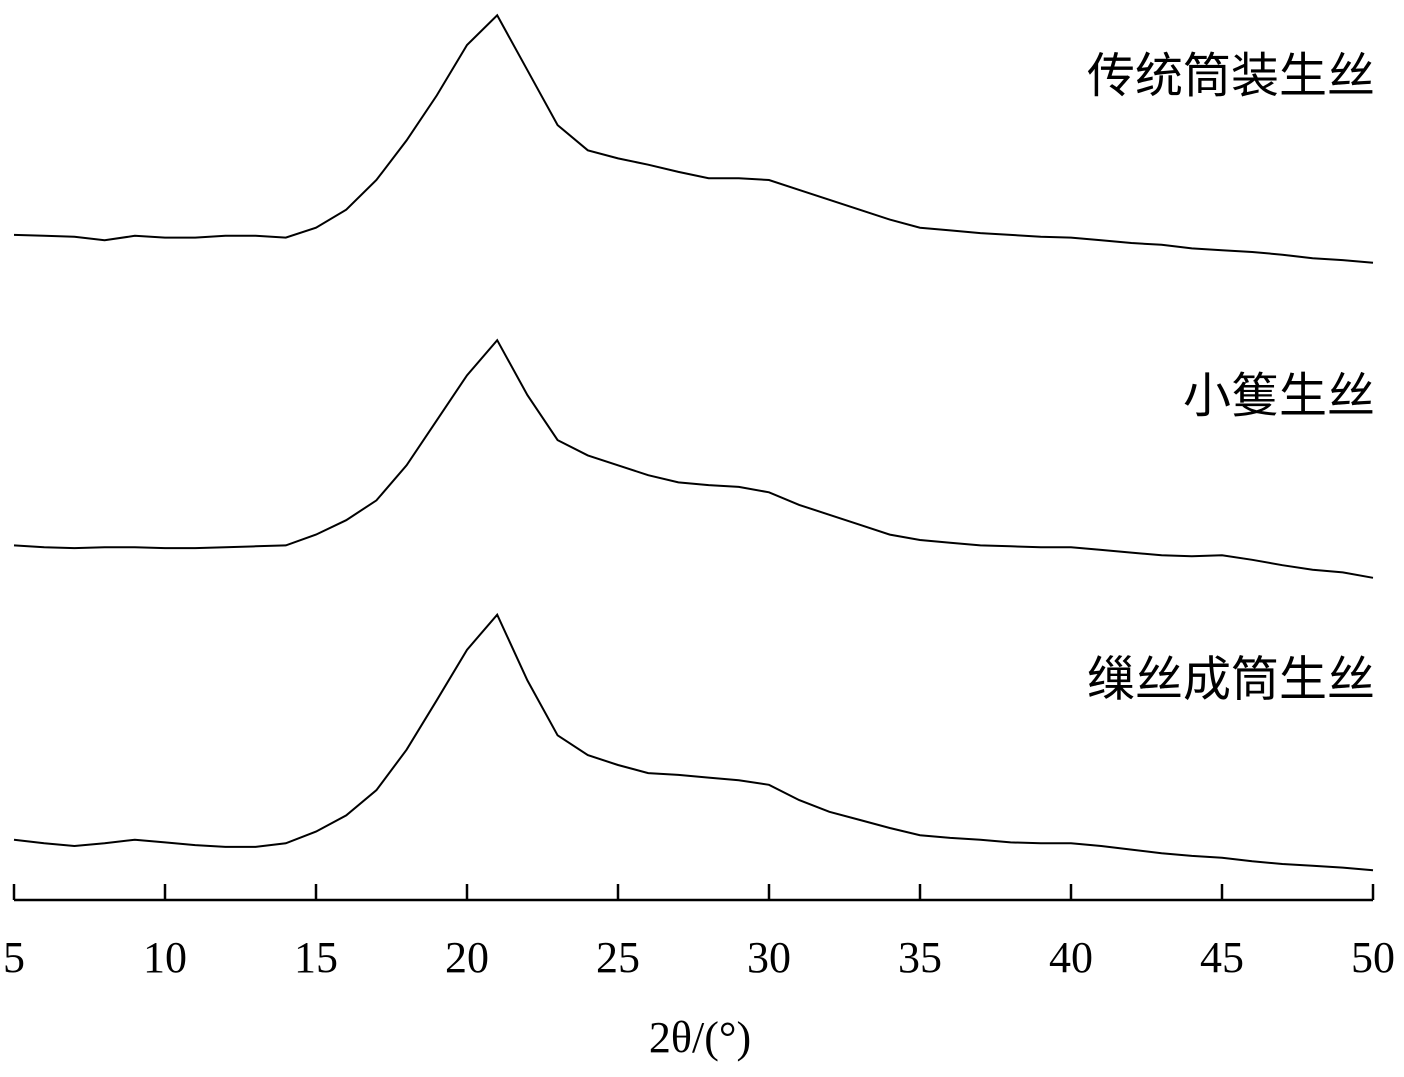  I want to click on x-tick-label: 5, so click(14, 957).